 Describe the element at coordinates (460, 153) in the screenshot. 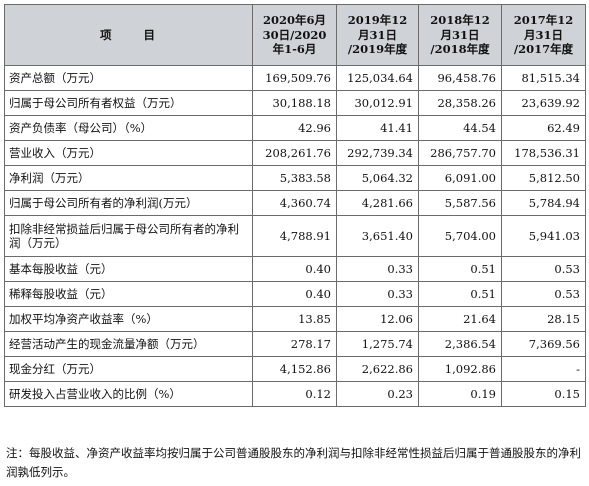

I see `cell-value: 286,757.70` at that location.